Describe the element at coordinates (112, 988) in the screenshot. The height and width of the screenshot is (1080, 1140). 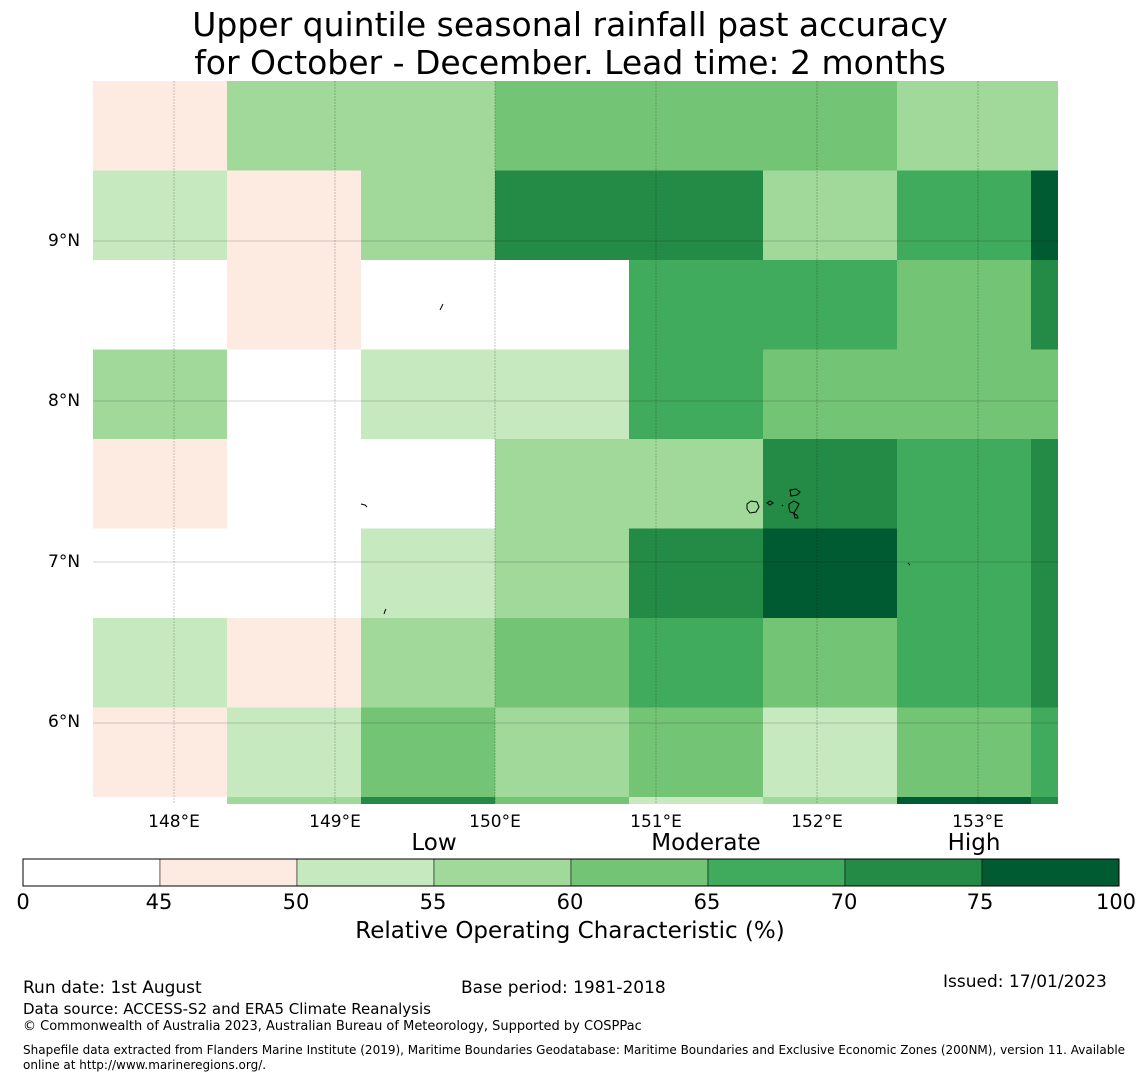
I see `run-date: Run date: 1st August` at that location.